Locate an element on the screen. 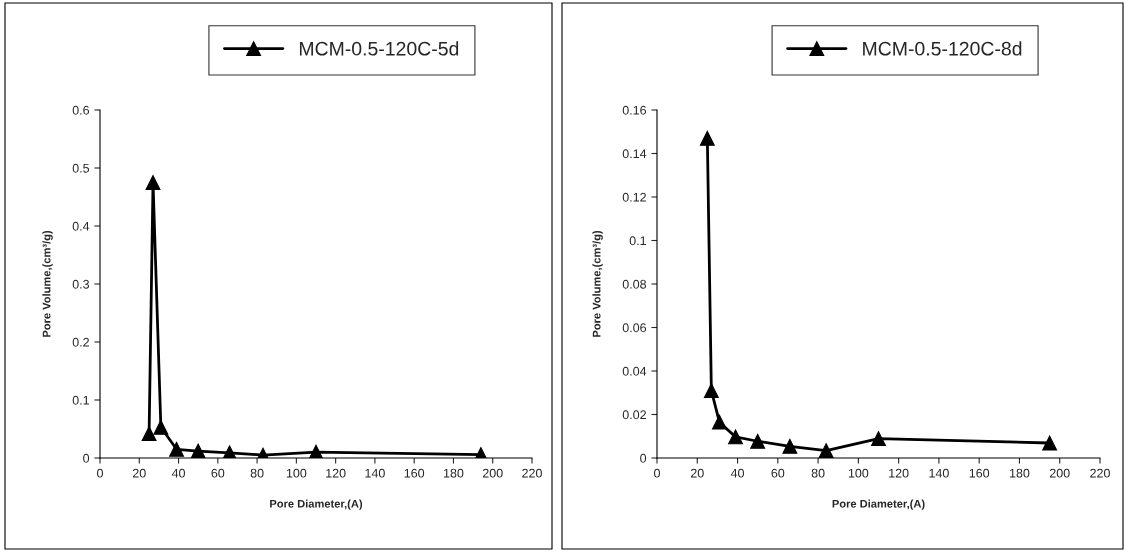  y-tick-label: 0.04 is located at coordinates (634, 371).